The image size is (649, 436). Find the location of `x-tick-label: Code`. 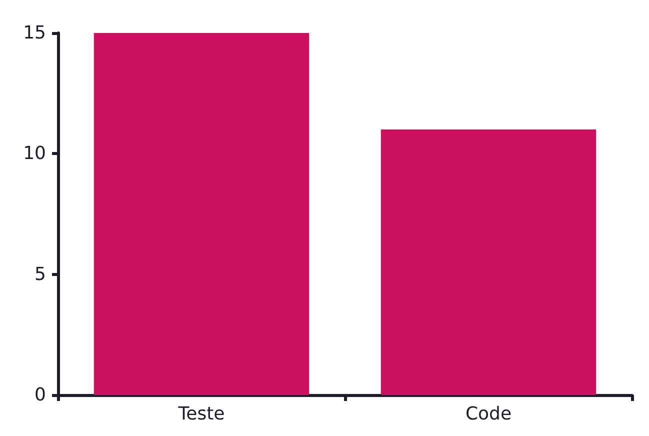

x-tick-label: Code is located at coordinates (488, 414).